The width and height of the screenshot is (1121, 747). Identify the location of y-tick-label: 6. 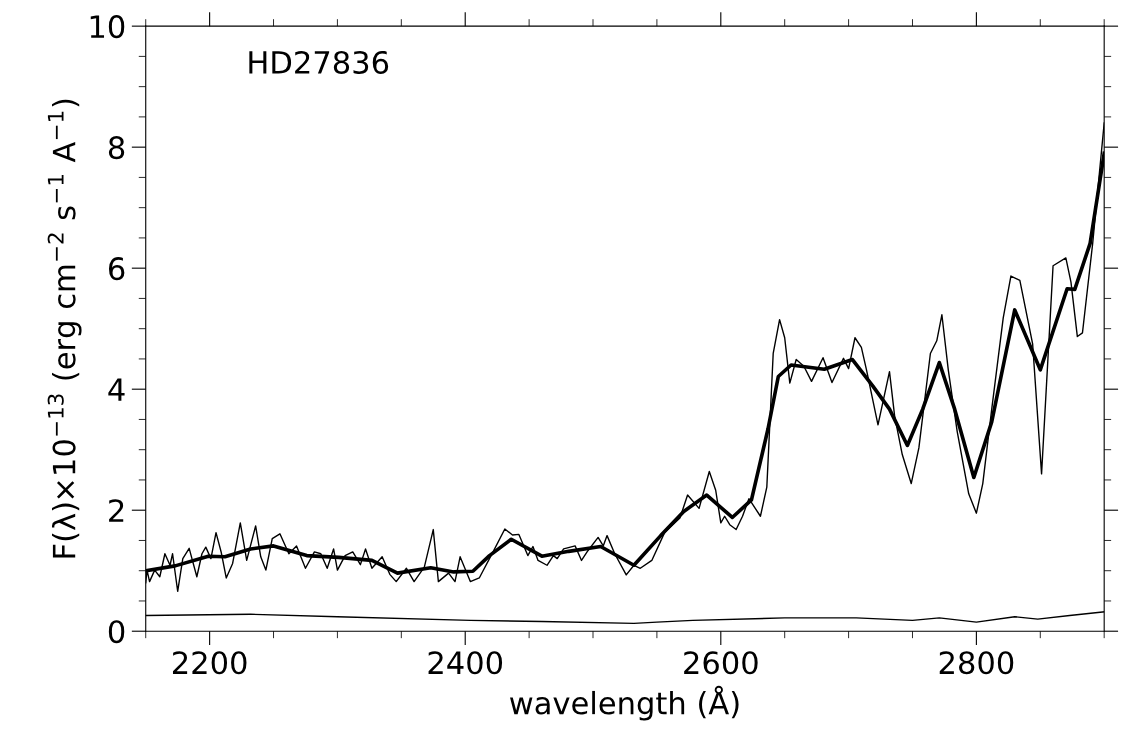
(116, 269).